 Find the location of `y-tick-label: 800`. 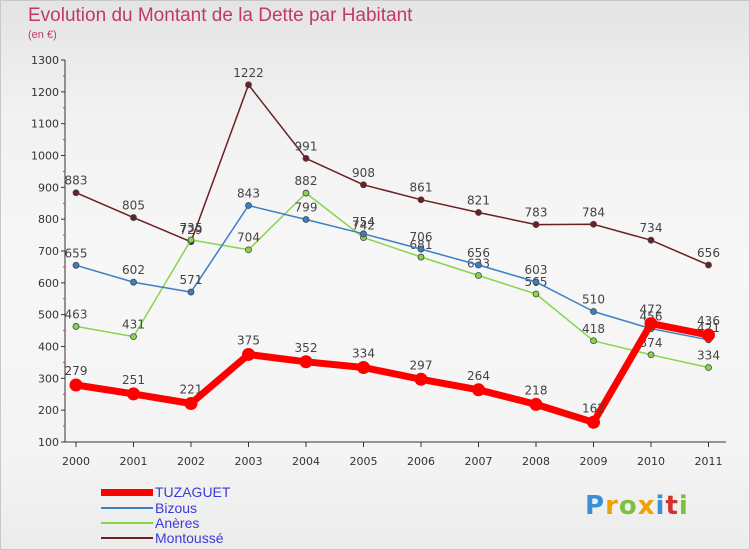

y-tick-label: 800 is located at coordinates (48, 219).